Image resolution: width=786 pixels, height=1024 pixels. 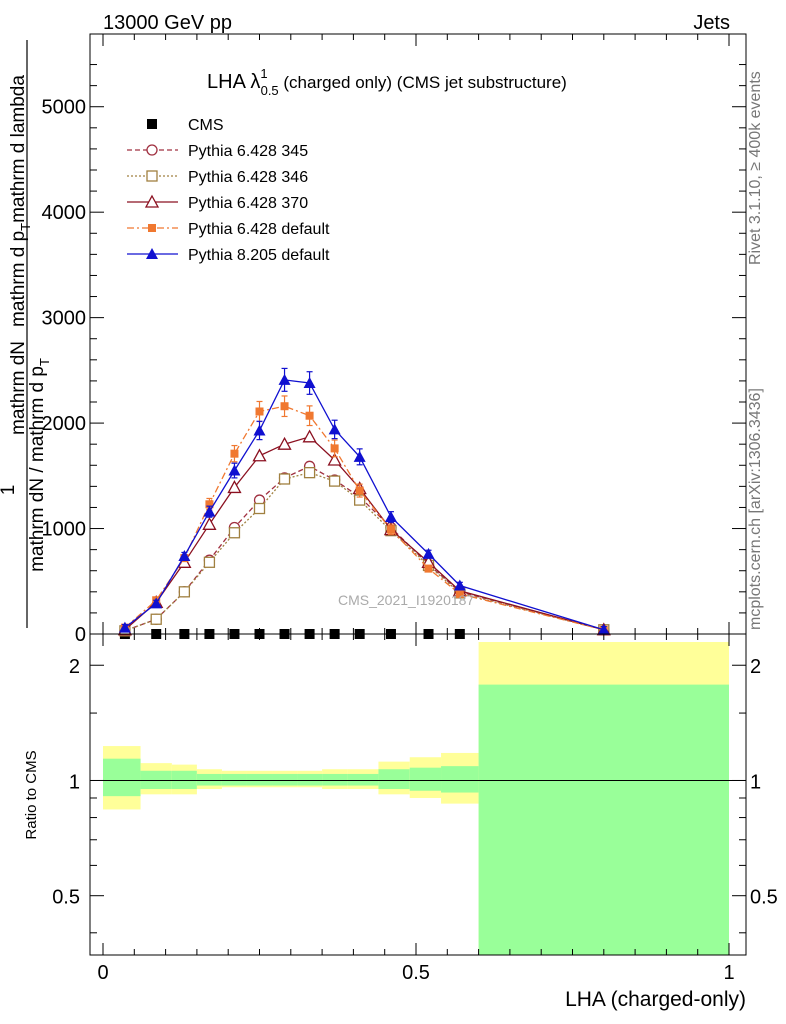 What do you see at coordinates (755, 667) in the screenshot?
I see `ratio-ytick-label-right: 2` at bounding box center [755, 667].